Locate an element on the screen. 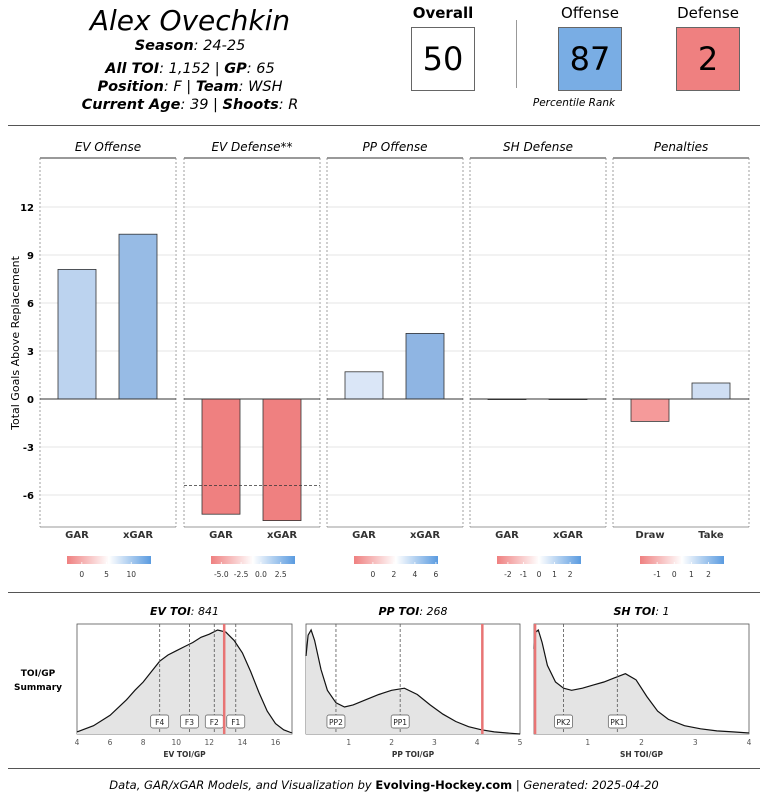  toi-title-label: EV TOI is located at coordinates (170, 611).